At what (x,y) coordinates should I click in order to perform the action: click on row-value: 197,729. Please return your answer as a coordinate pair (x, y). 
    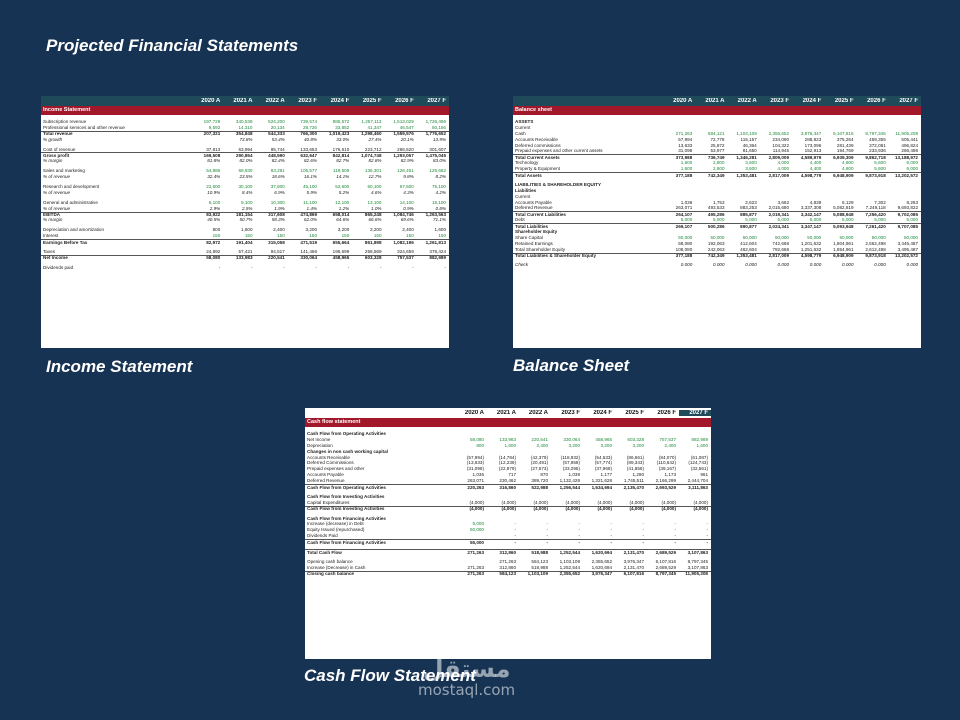
    Looking at the image, I should click on (212, 121).